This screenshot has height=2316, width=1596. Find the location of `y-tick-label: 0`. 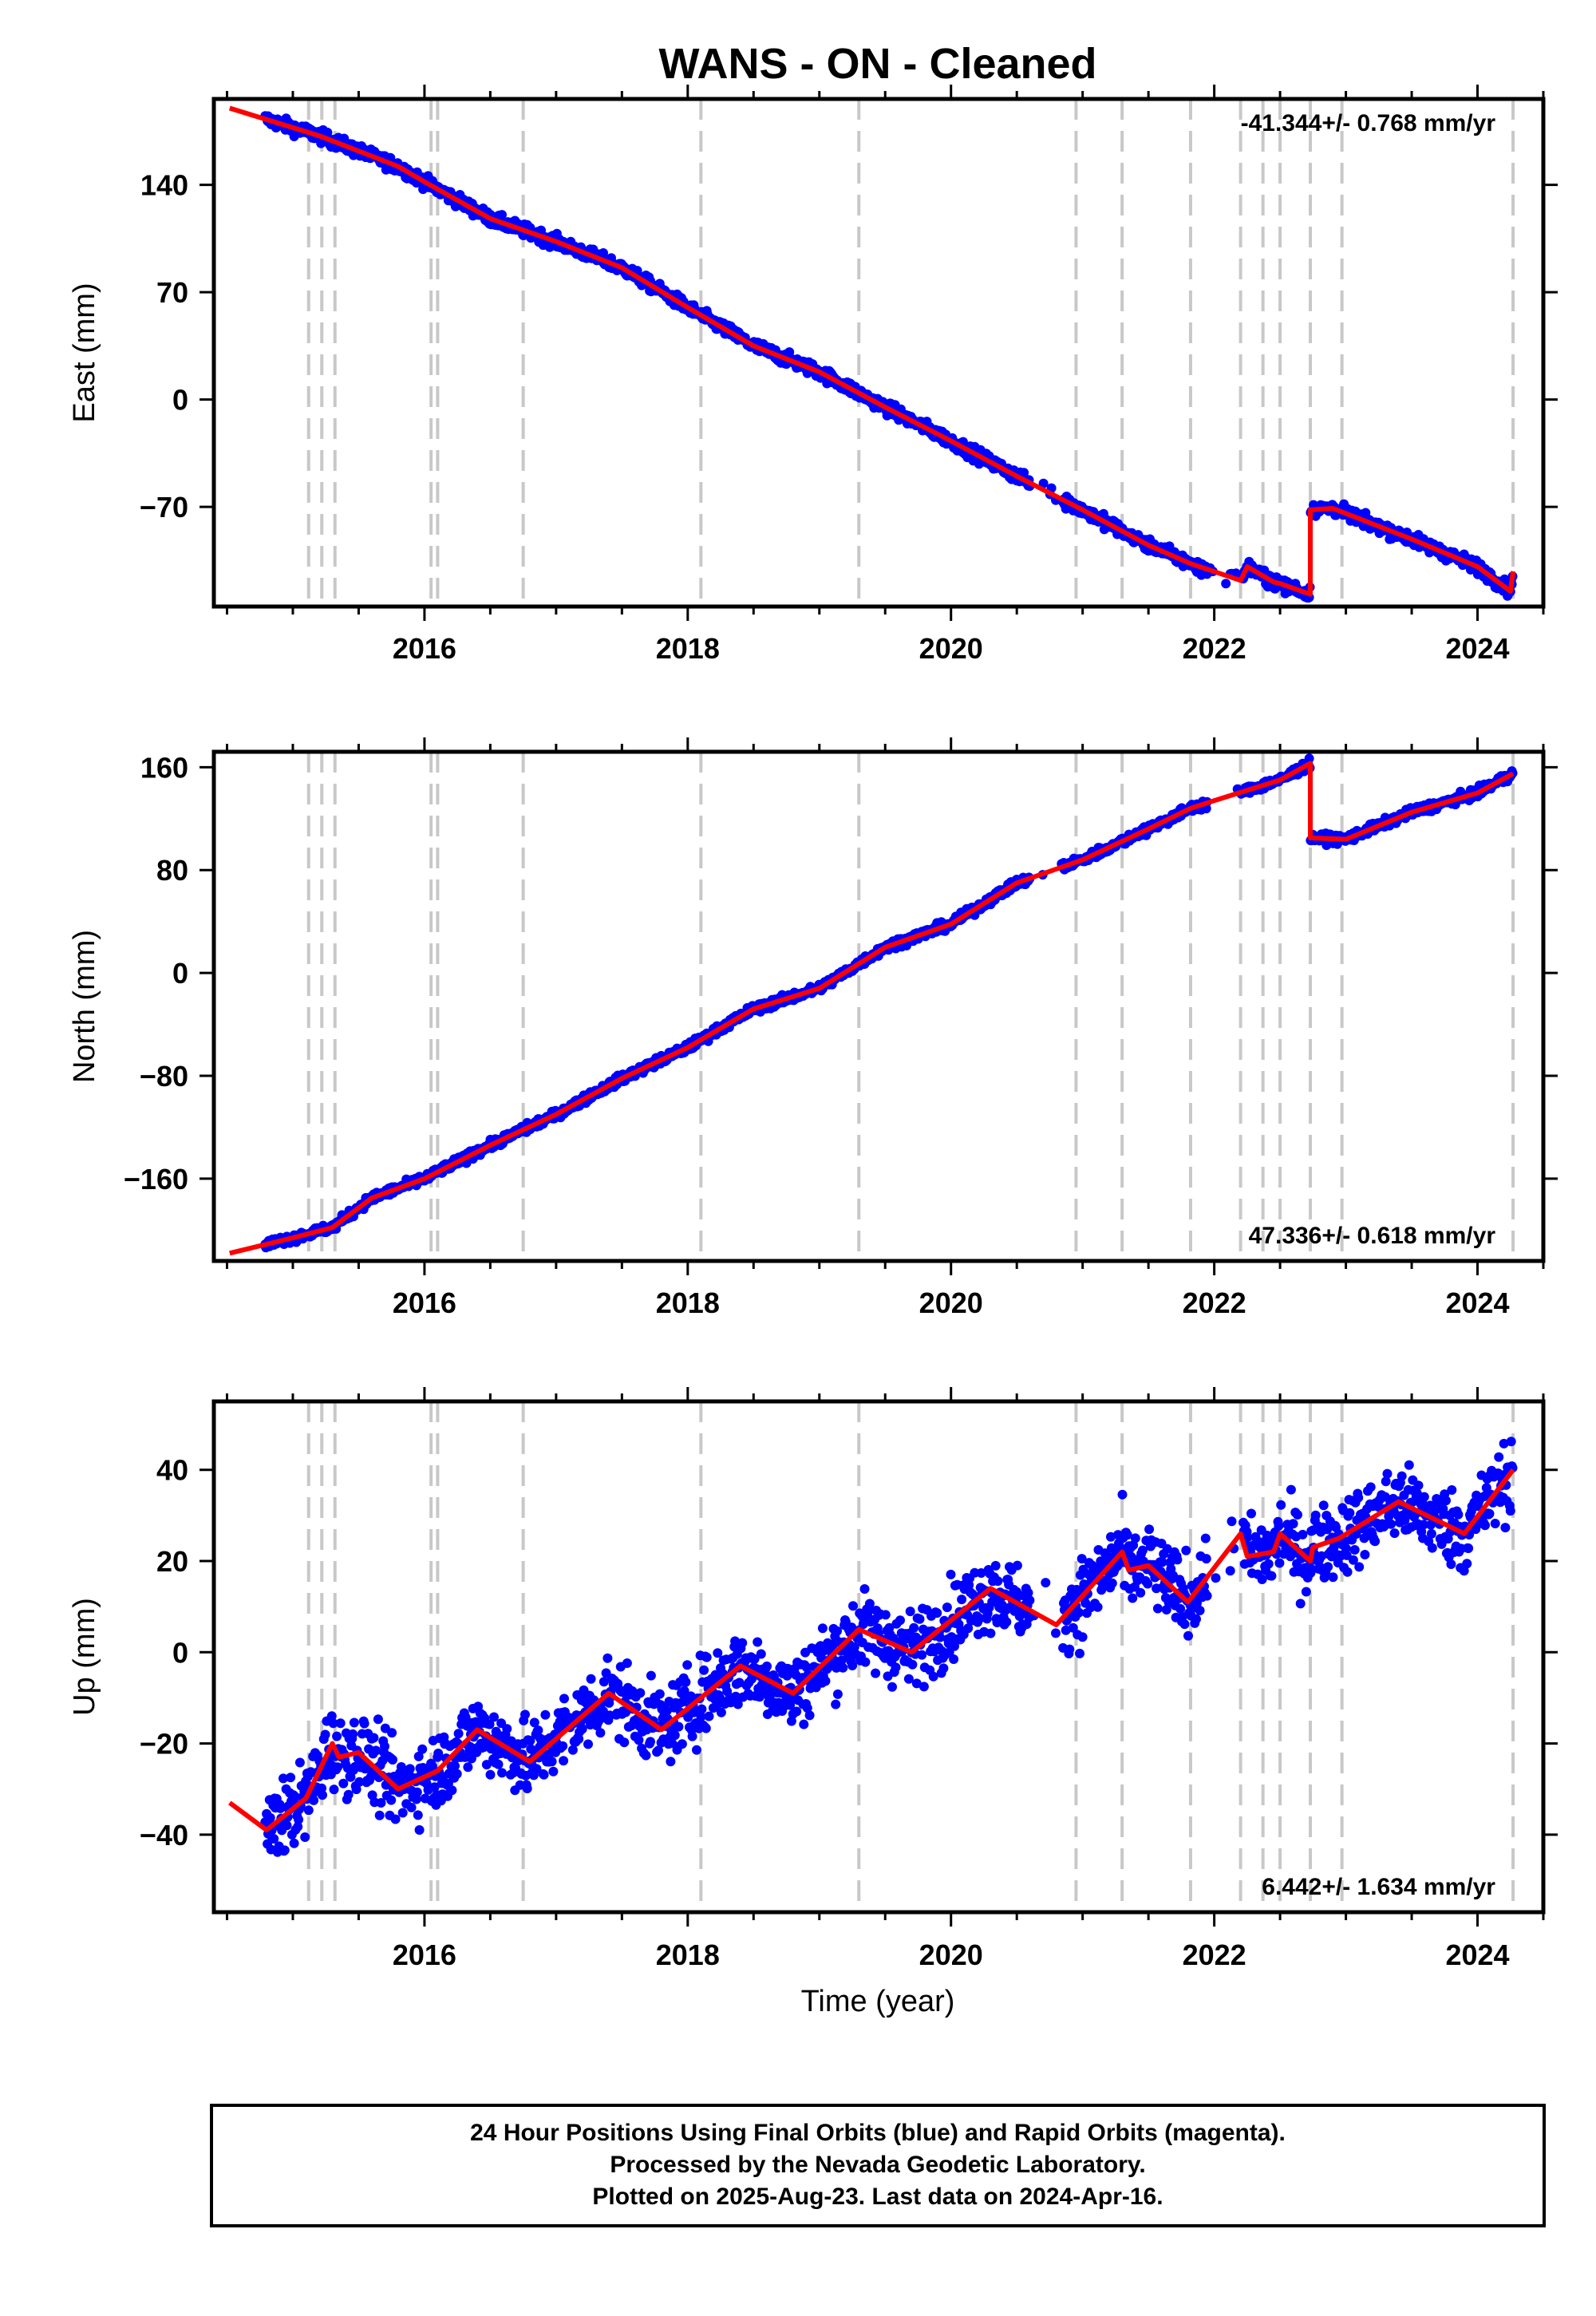

y-tick-label: 0 is located at coordinates (180, 974).